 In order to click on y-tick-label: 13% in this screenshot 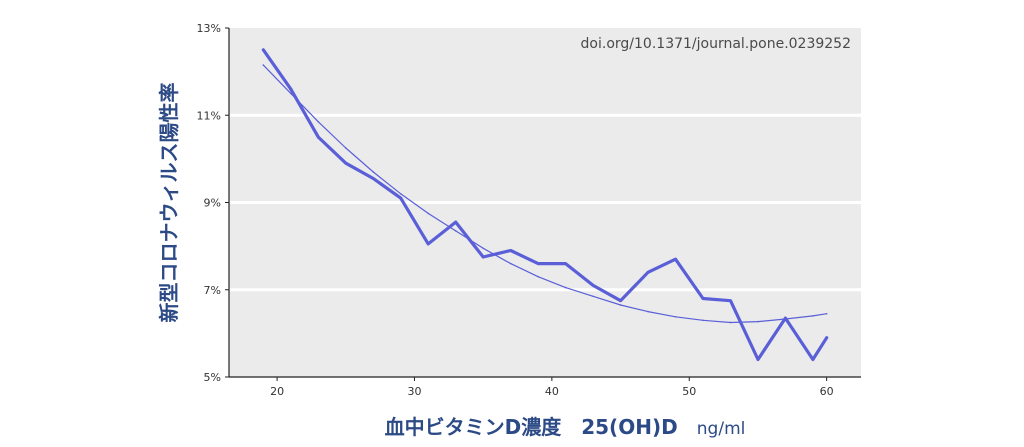, I will do `click(209, 28)`.